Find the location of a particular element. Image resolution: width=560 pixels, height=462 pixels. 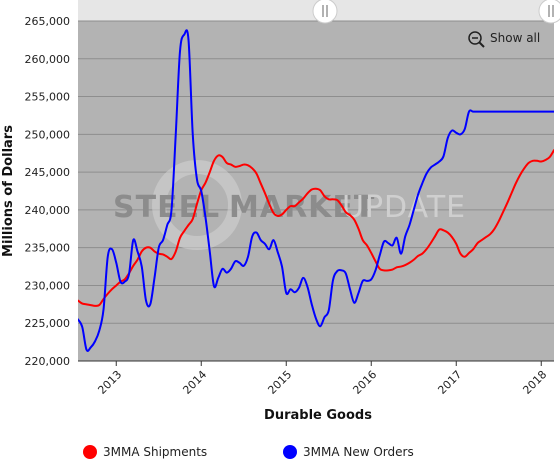

watermark-word-3: UPDATE is located at coordinates (404, 207).